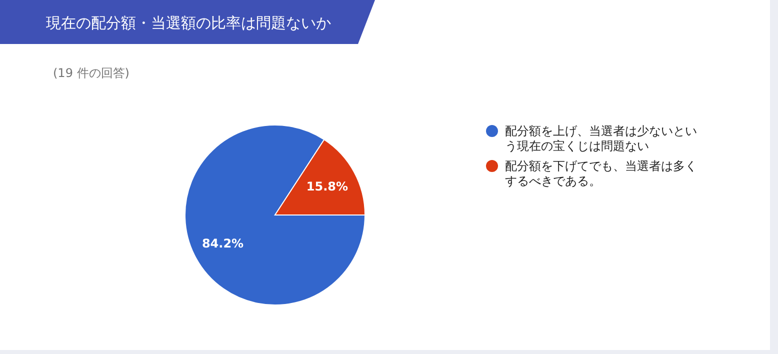 The height and width of the screenshot is (354, 778). I want to click on chart-subtitle: (19 件の回答), so click(91, 73).